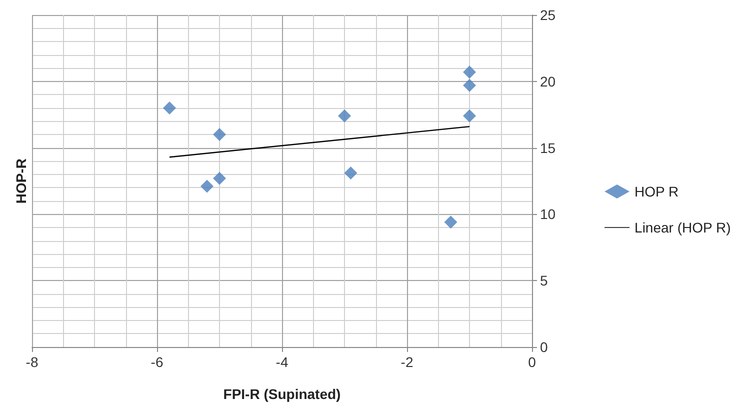 The width and height of the screenshot is (746, 419). What do you see at coordinates (544, 280) in the screenshot?
I see `y-tick-label: 5` at bounding box center [544, 280].